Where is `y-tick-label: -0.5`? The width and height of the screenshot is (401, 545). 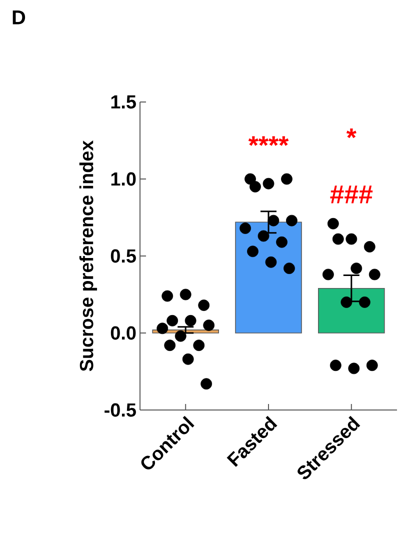
y-tick-label: -0.5 is located at coordinates (120, 410).